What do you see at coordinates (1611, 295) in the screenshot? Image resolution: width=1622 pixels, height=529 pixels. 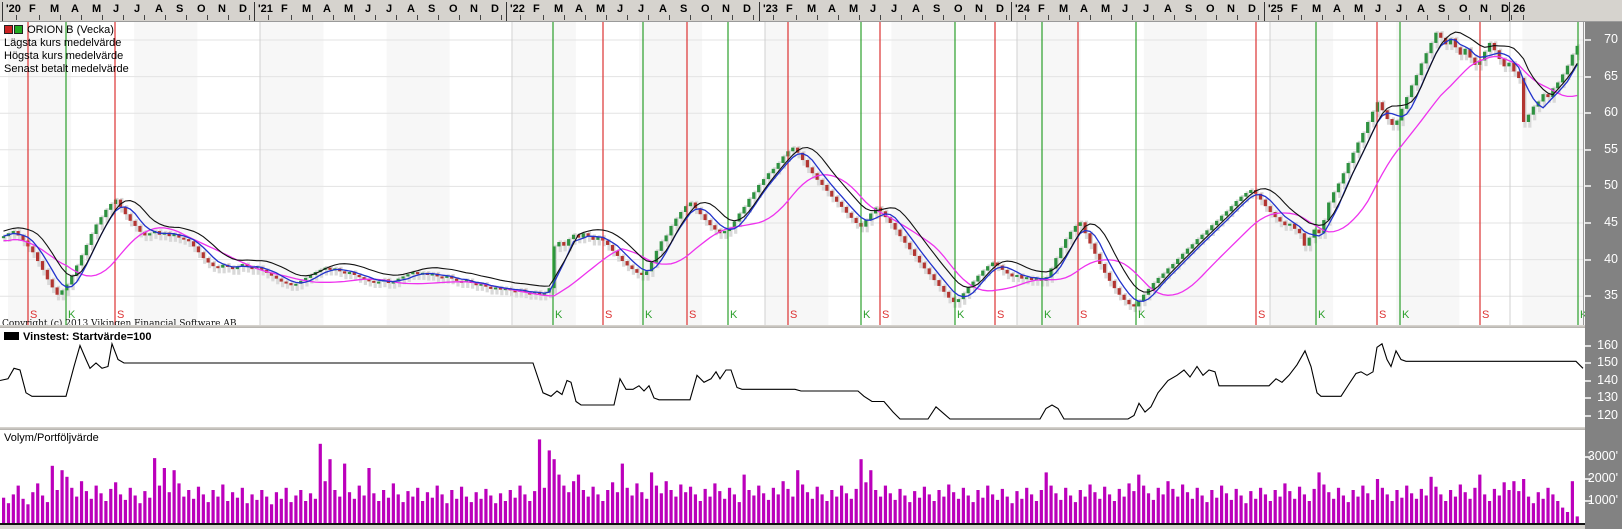 I see `price-tick-label: 35` at bounding box center [1611, 295].